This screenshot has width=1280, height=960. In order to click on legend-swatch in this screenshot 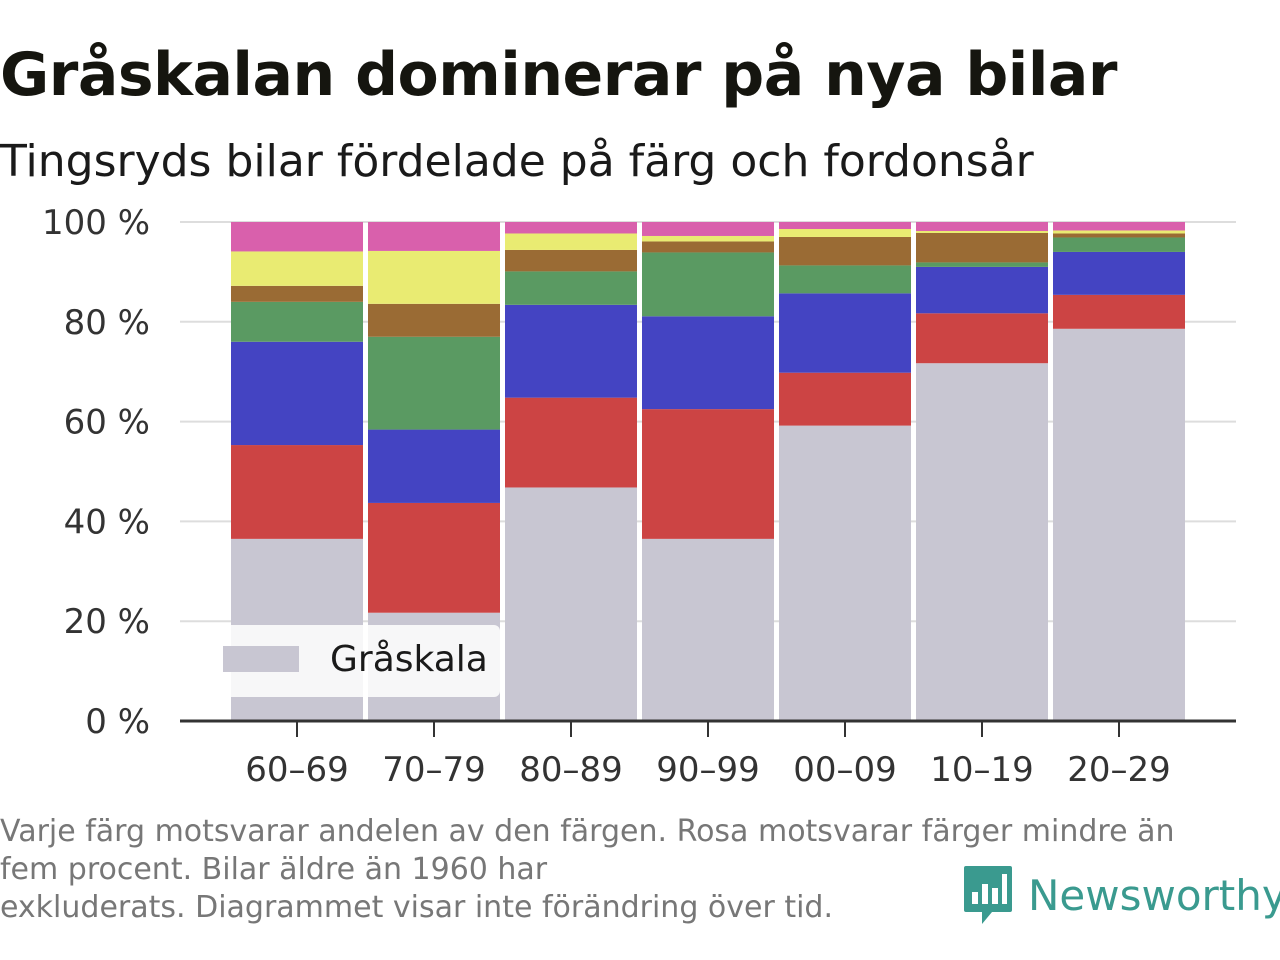, I will do `click(261, 659)`.